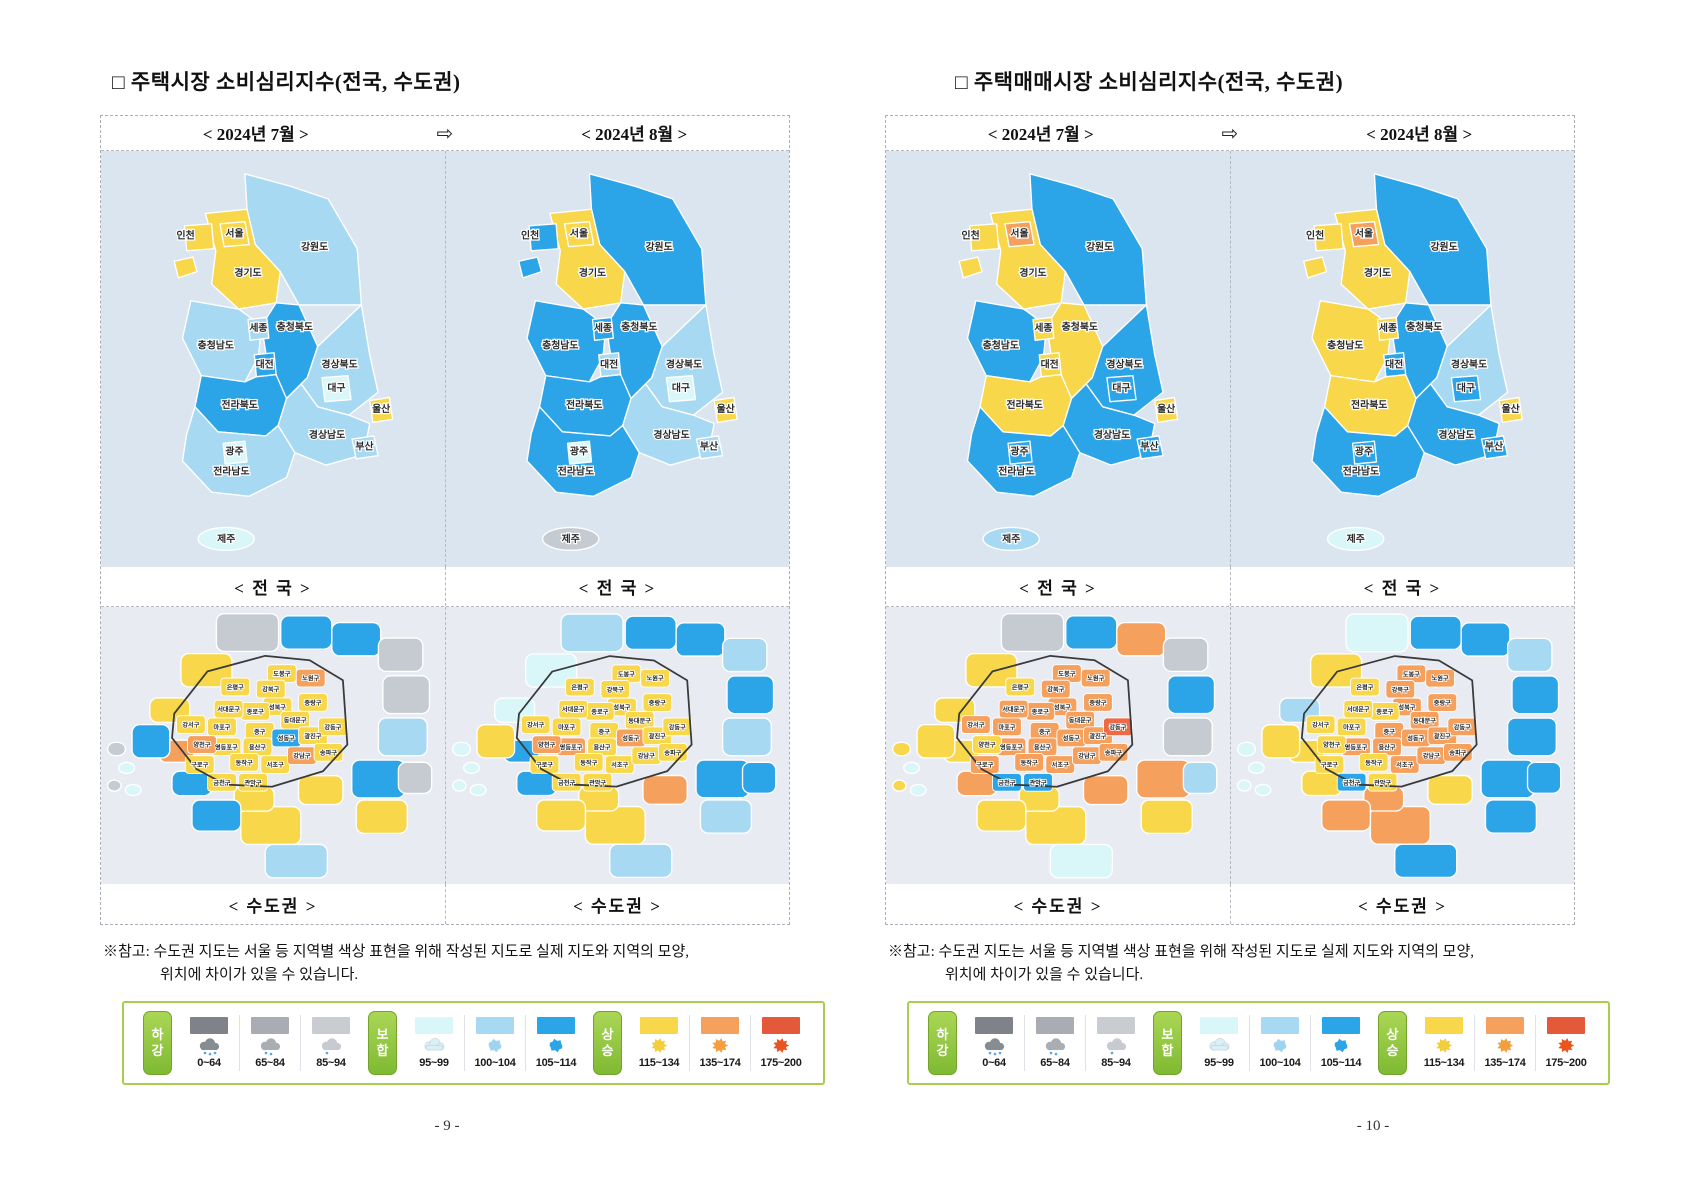  Describe the element at coordinates (257, 747) in the screenshot. I see `district-label-yongsan: 용산구` at that location.